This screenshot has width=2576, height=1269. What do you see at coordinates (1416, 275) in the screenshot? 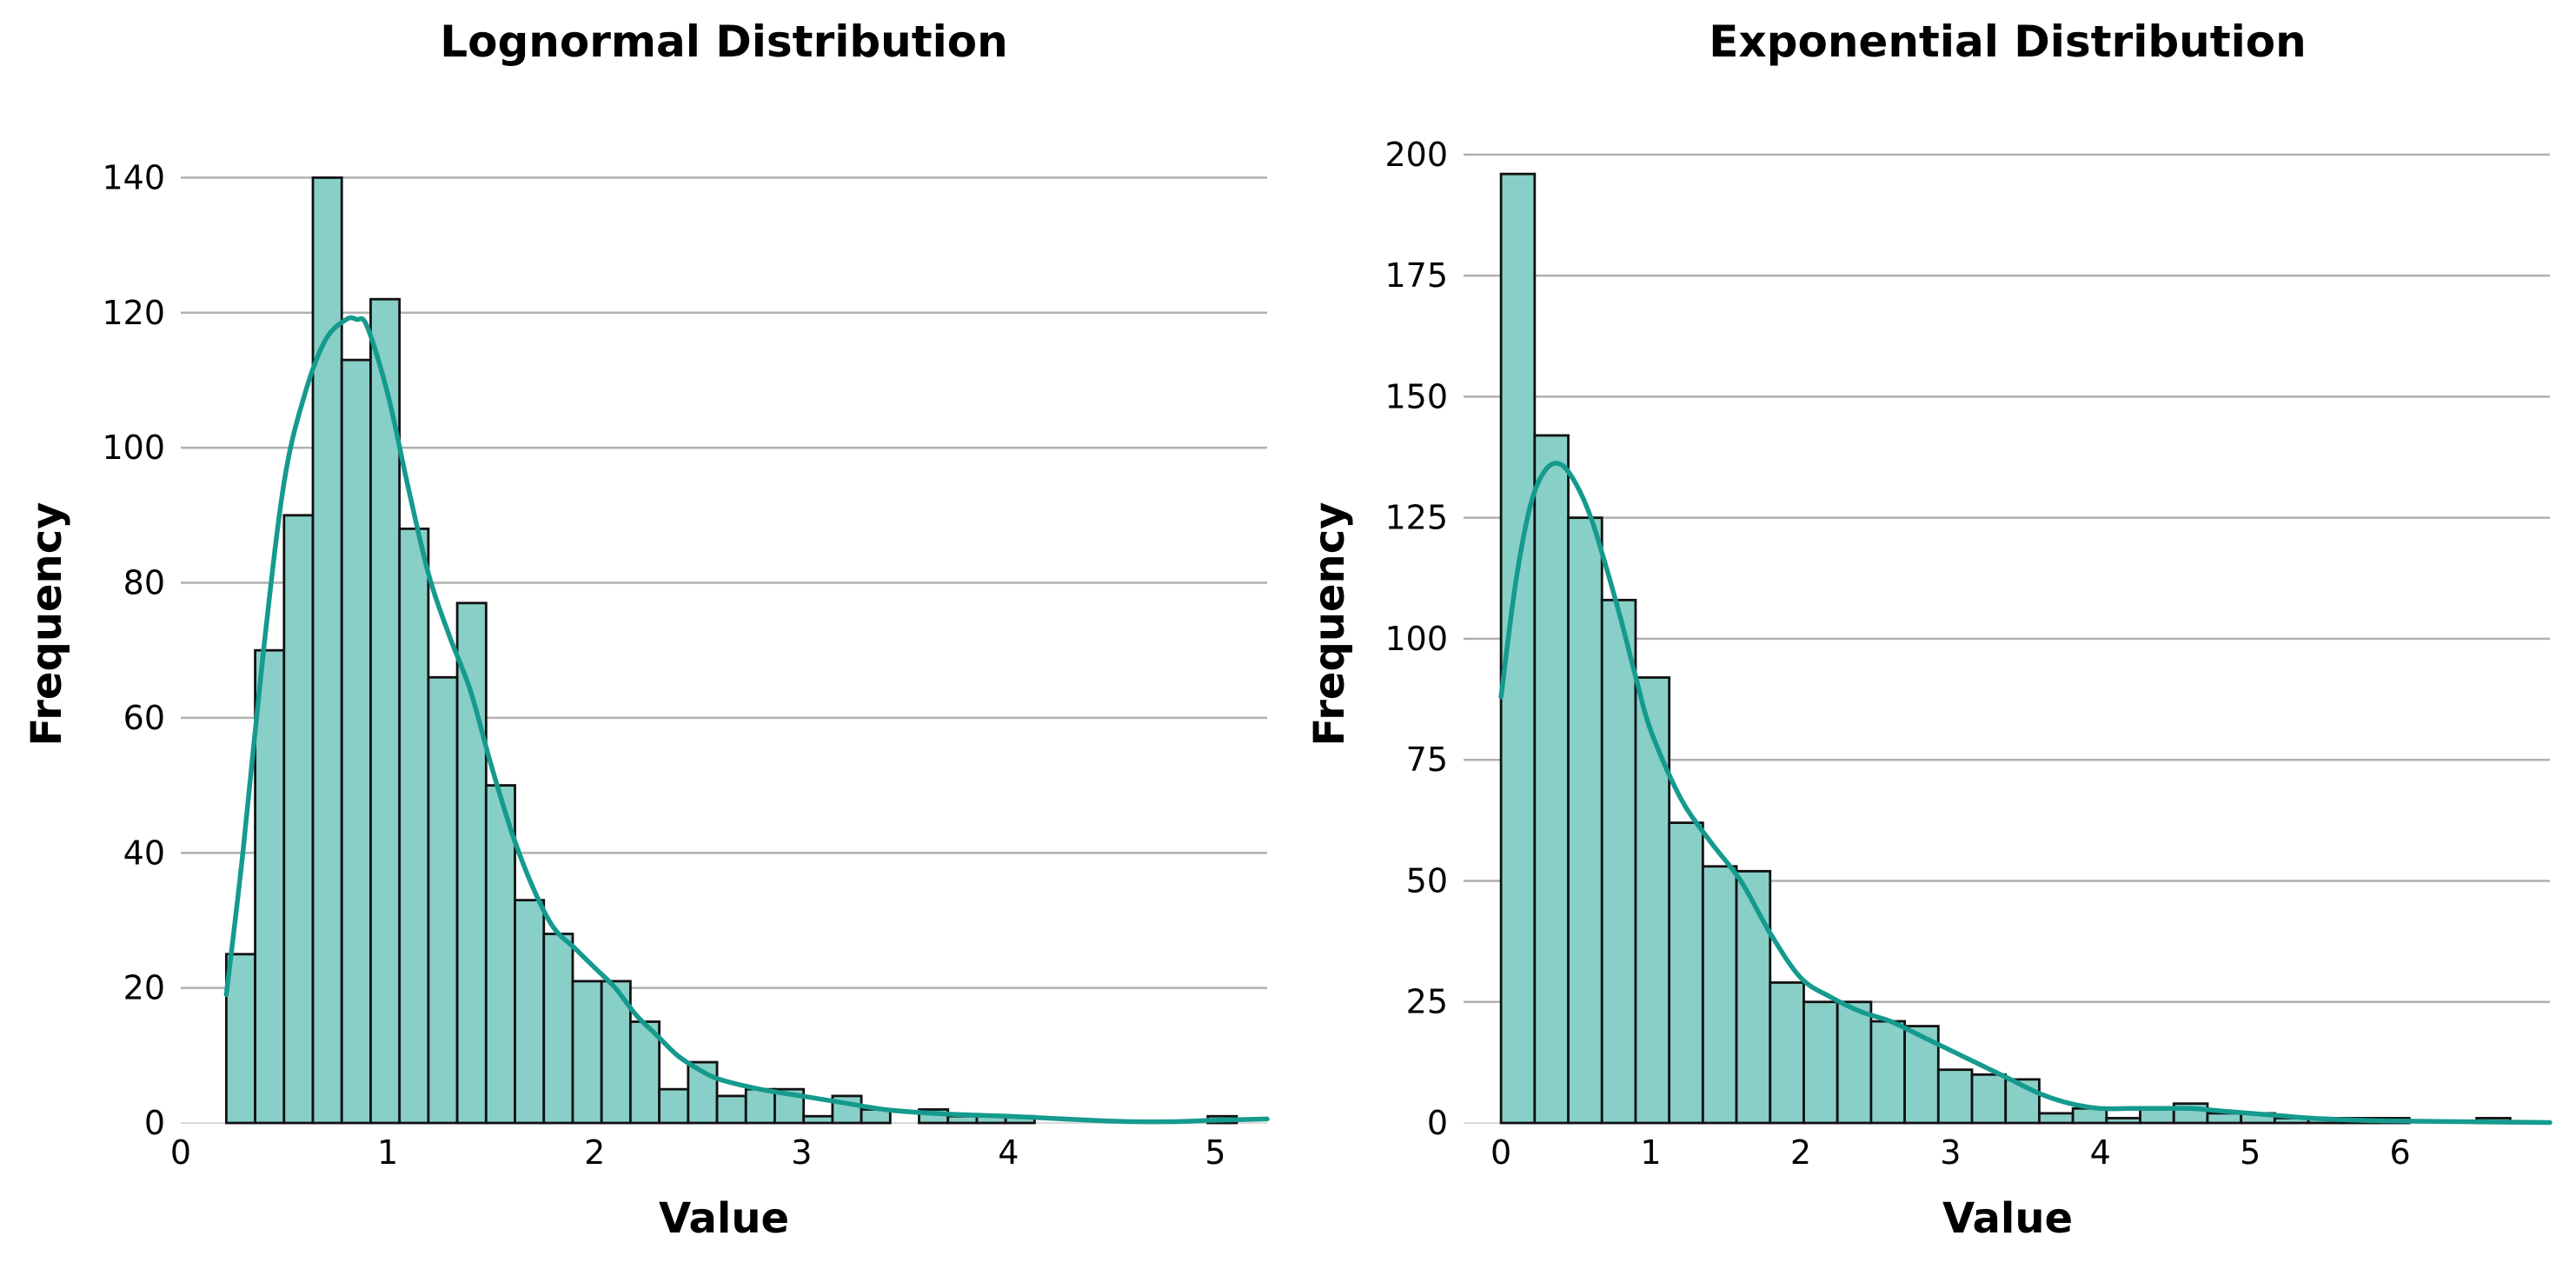
I see `y-tick-label: 175` at bounding box center [1416, 275].